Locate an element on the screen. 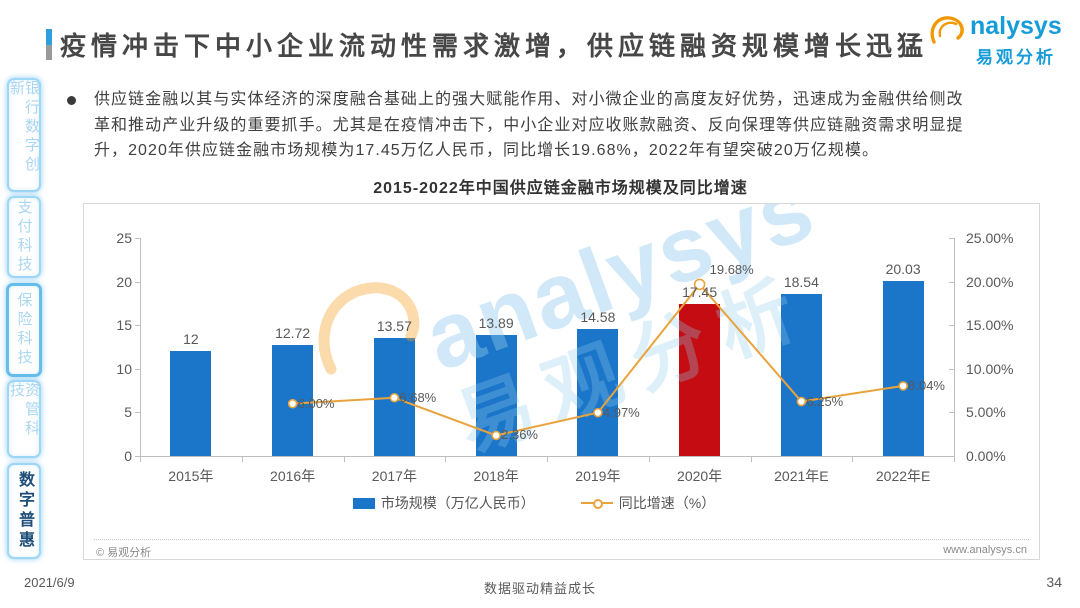 Image resolution: width=1080 pixels, height=608 pixels. copyright-note: © 易观分析 is located at coordinates (124, 553).